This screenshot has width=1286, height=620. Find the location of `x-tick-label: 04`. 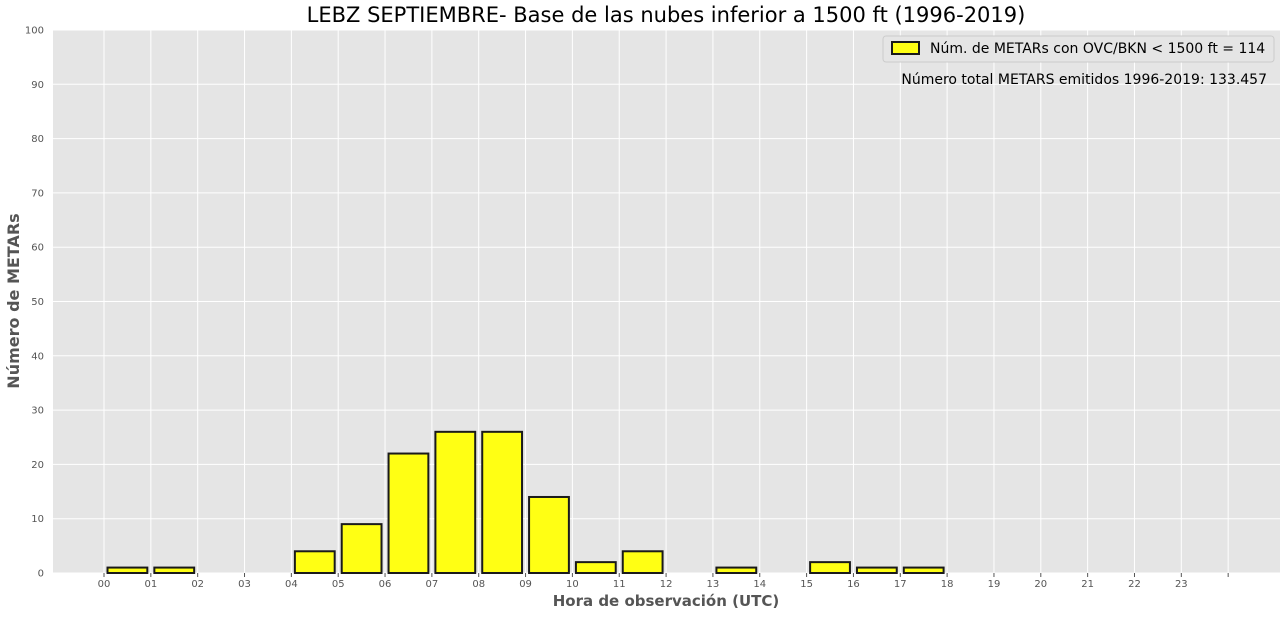

x-tick-label: 04 is located at coordinates (291, 584).